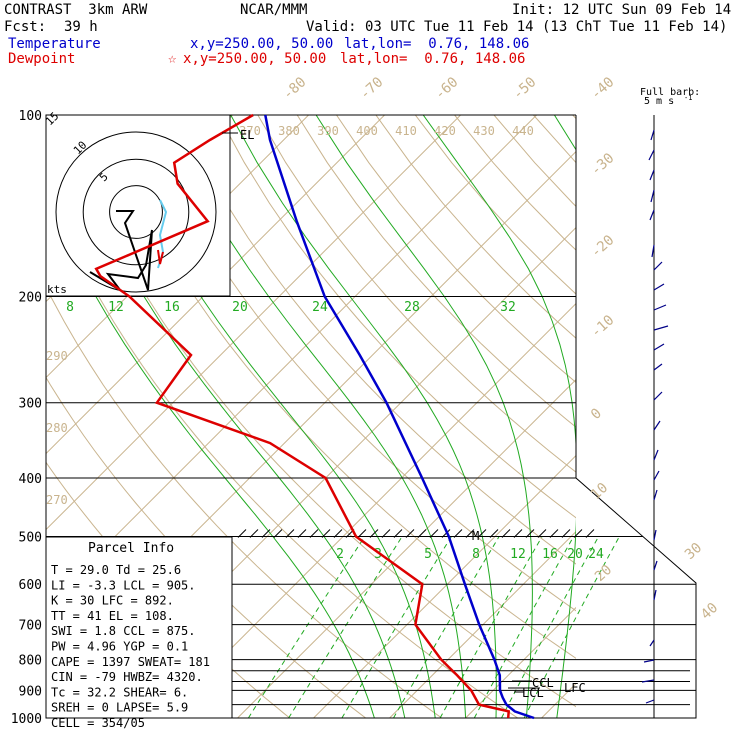 Image resolution: width=740 pixels, height=740 pixels. What do you see at coordinates (112, 601) in the screenshot?
I see `parcel-info-row: K = 30 LFC = 892.` at bounding box center [112, 601].